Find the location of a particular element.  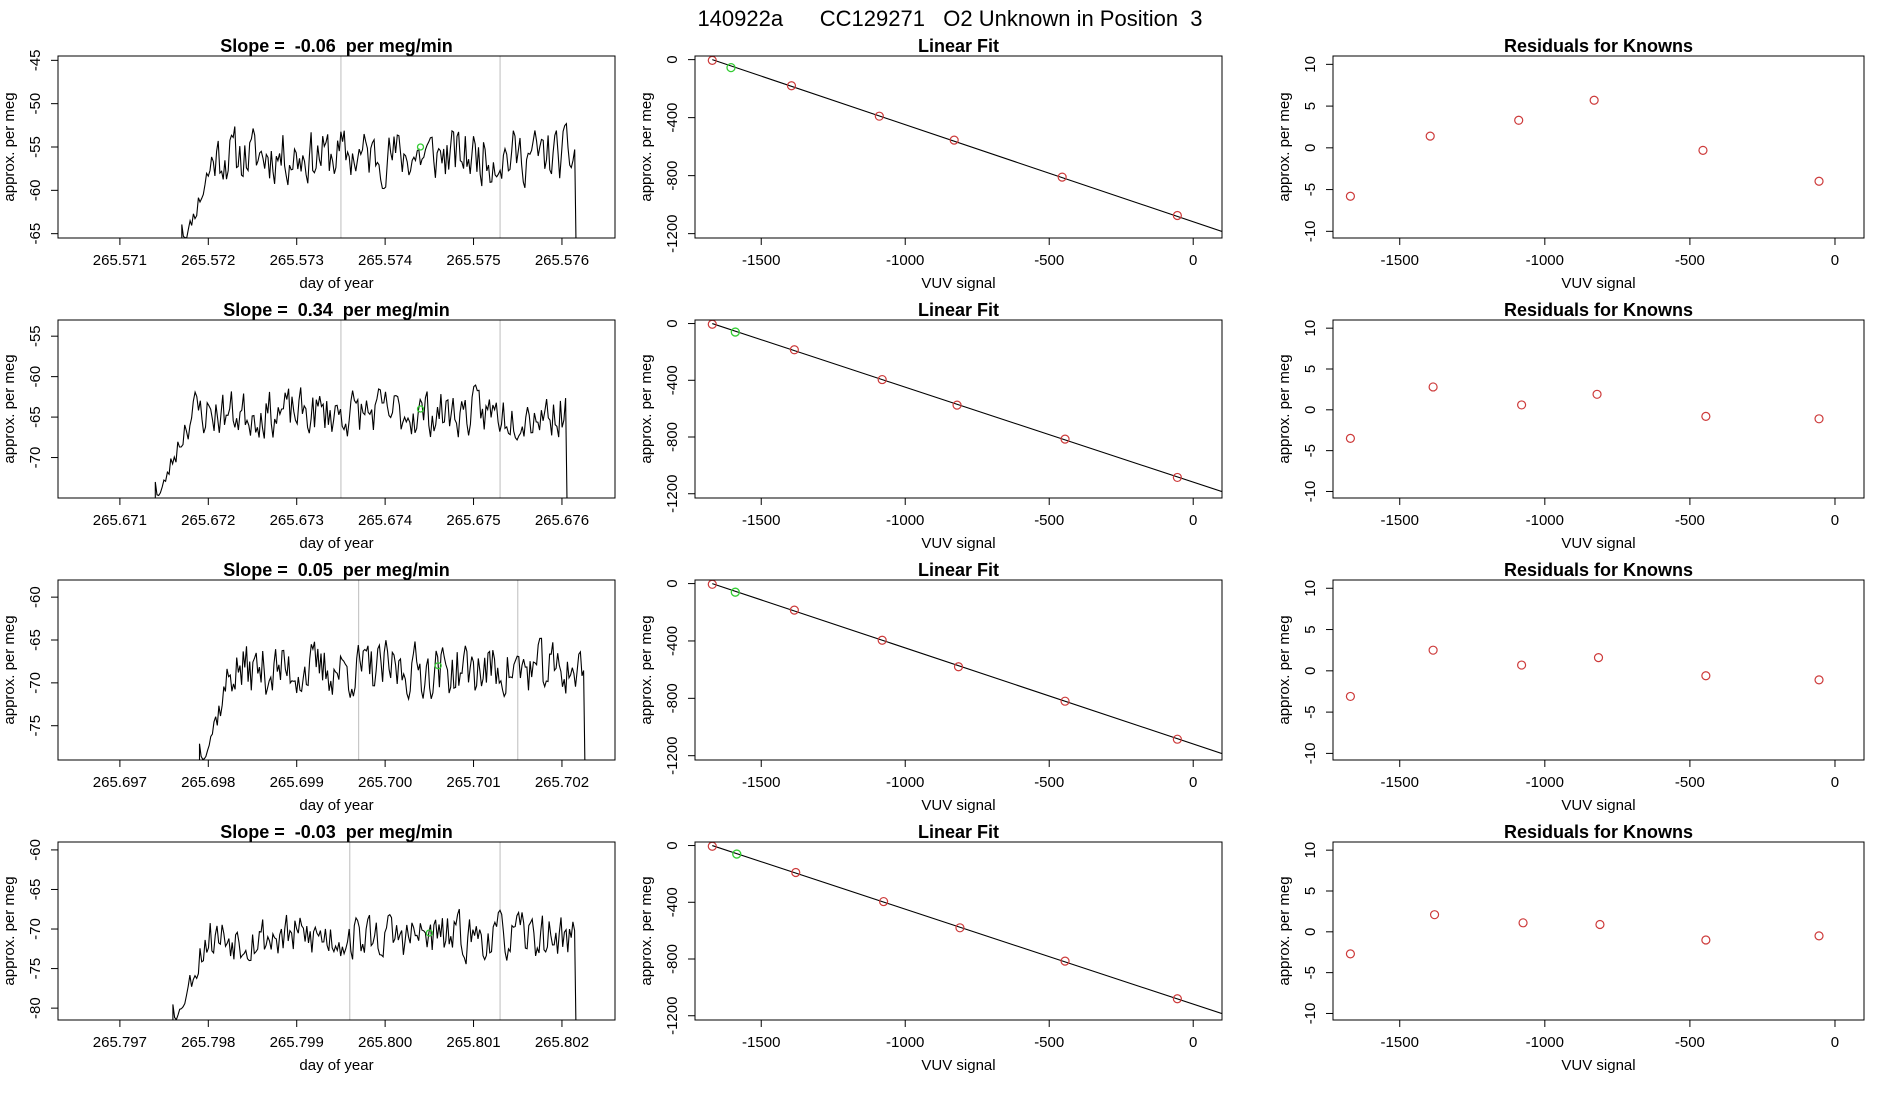

y-tick-label: -10 is located at coordinates (1310, 231).